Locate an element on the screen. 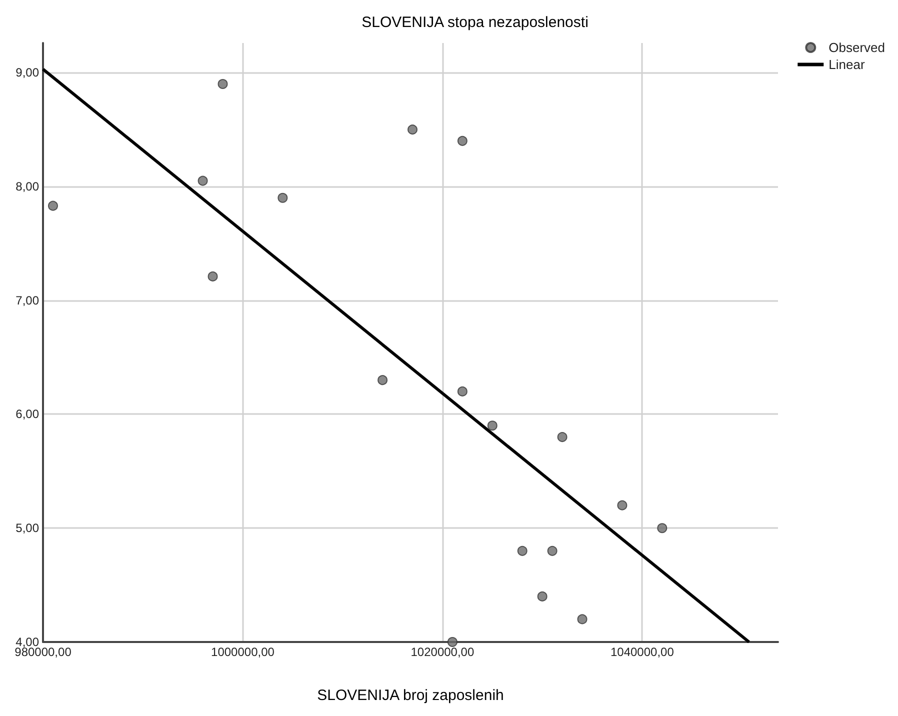 The width and height of the screenshot is (898, 716). legend-label: Observed is located at coordinates (857, 47).